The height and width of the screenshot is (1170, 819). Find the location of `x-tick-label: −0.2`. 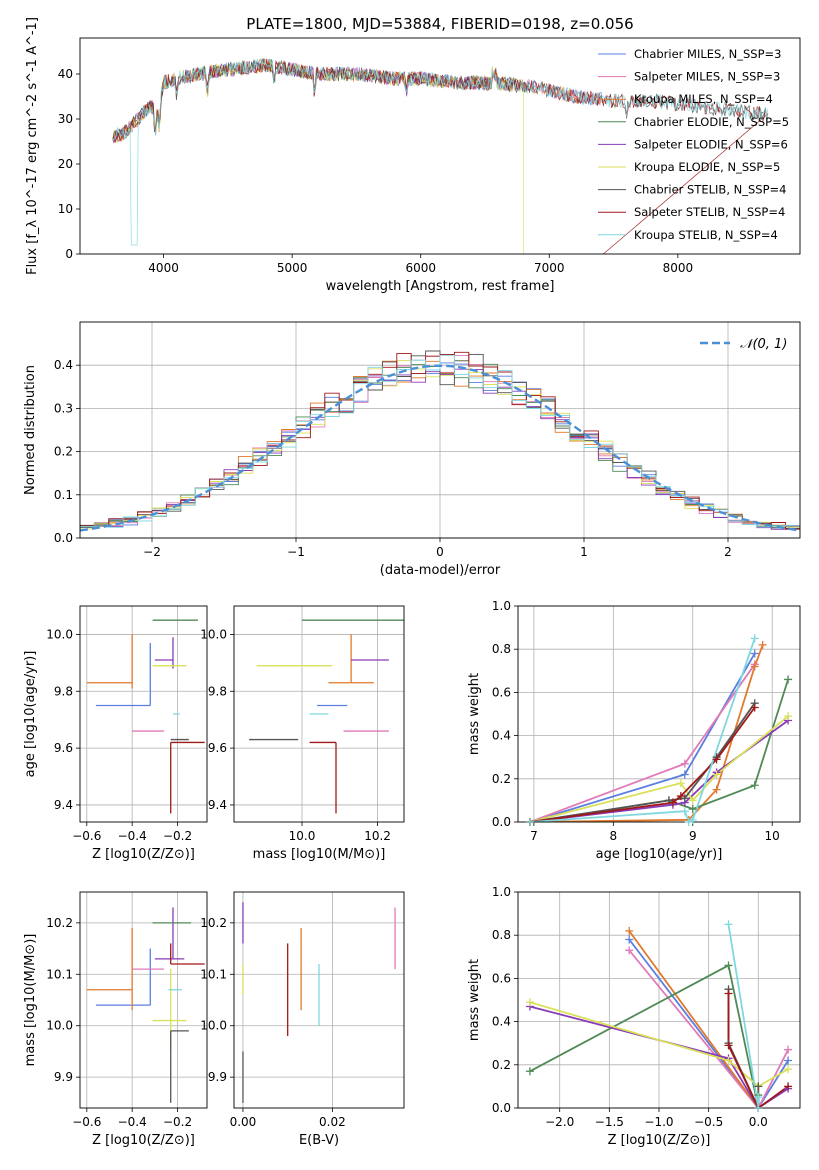

x-tick-label: −0.2 is located at coordinates (177, 836).